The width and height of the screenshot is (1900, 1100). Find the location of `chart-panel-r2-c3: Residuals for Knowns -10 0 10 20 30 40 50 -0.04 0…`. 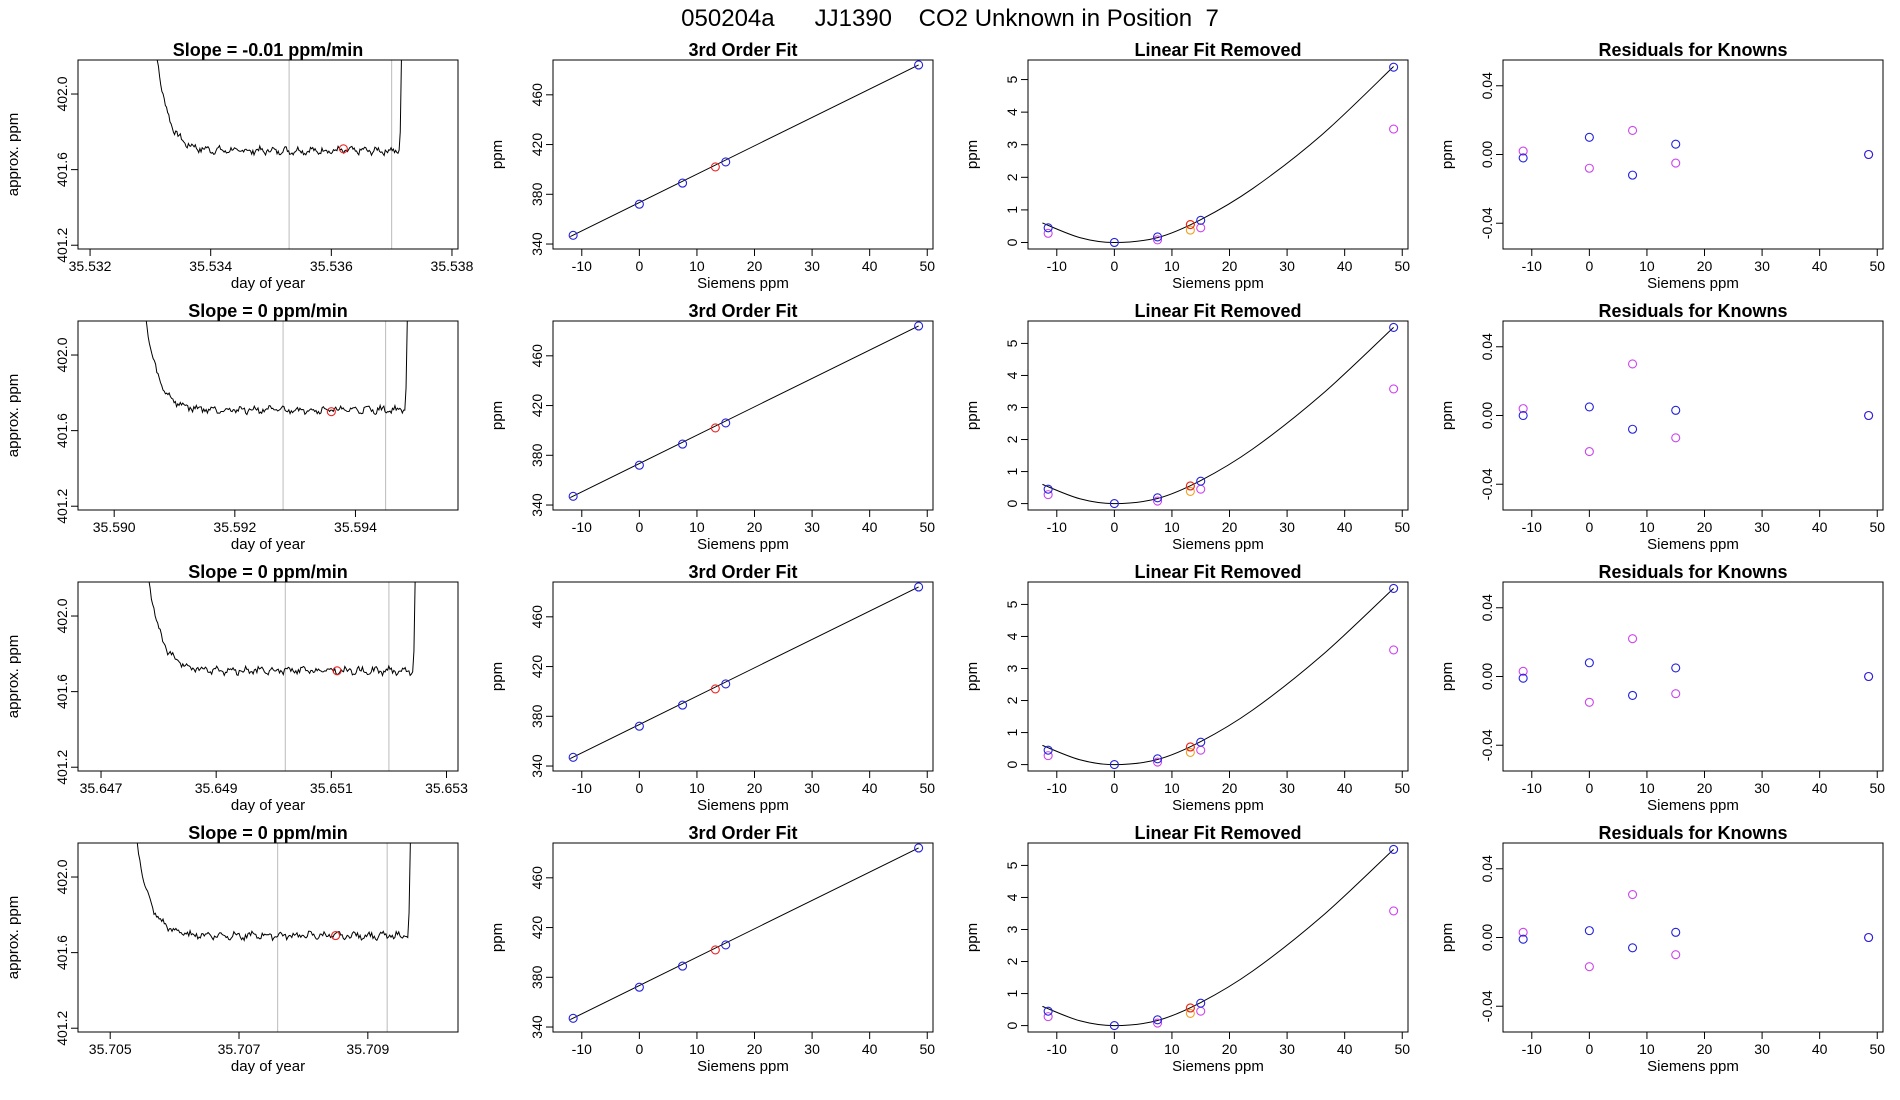

chart-panel-r2-c3: Residuals for Knowns -10 0 10 20 30 40 50 -0.04 0… is located at coordinates (1662, 688).